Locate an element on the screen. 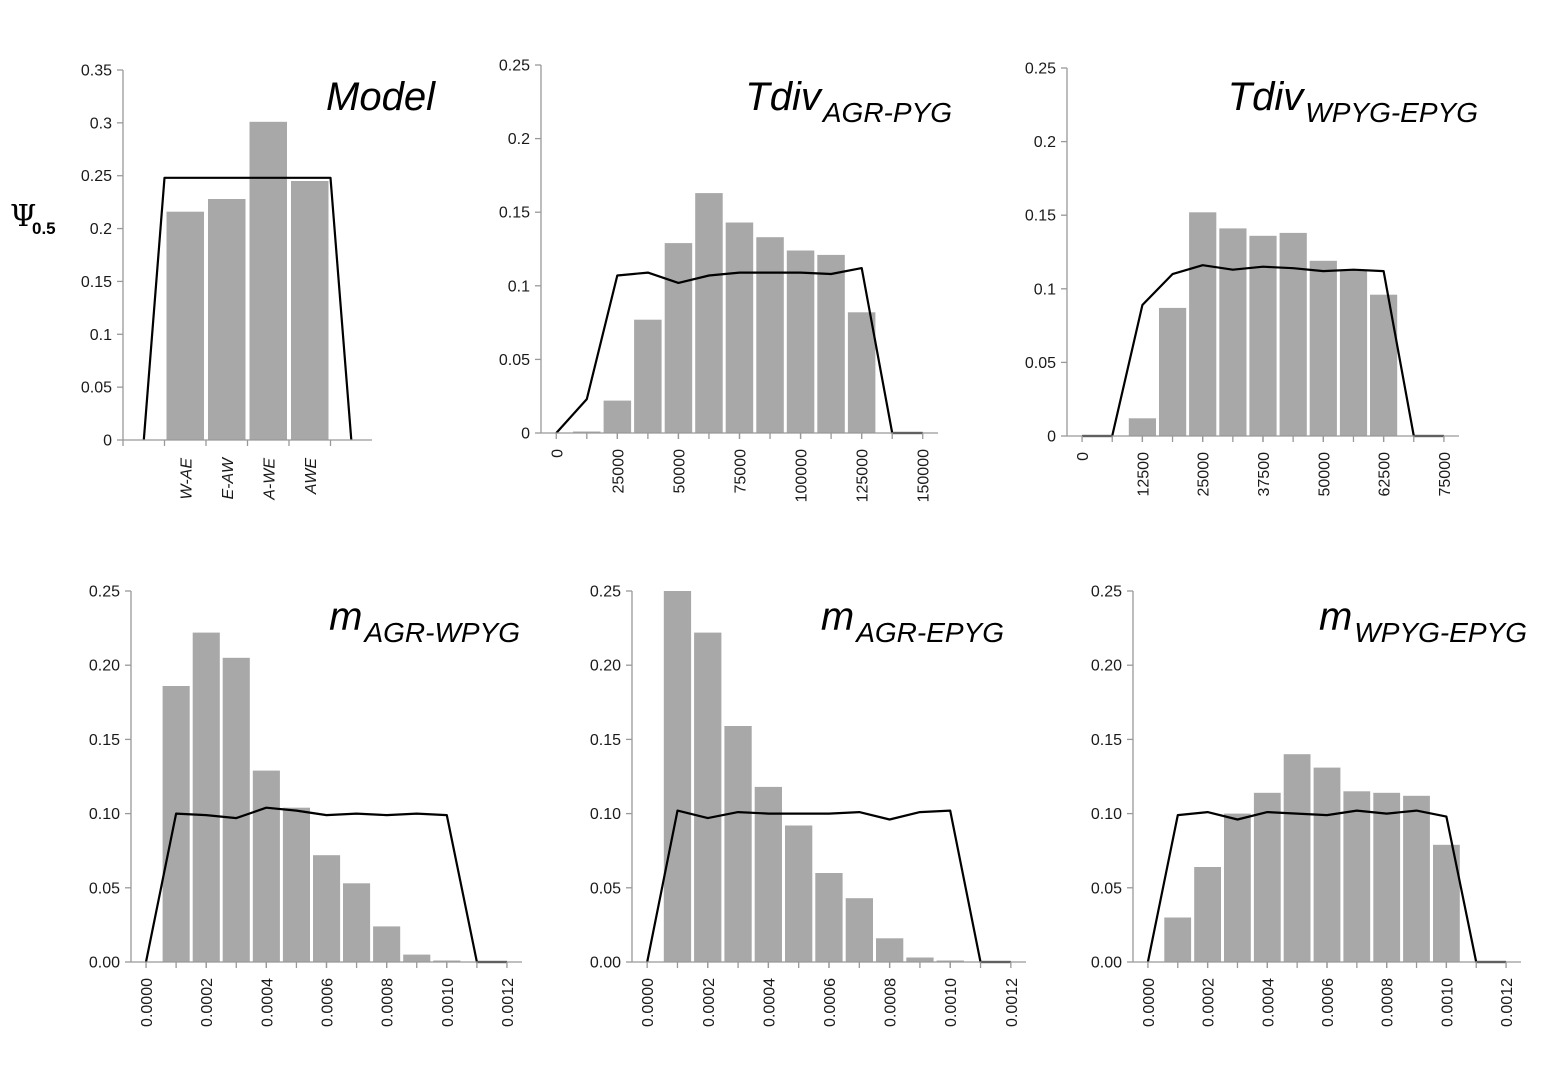  x-tick-label: A-WE is located at coordinates (269, 479).